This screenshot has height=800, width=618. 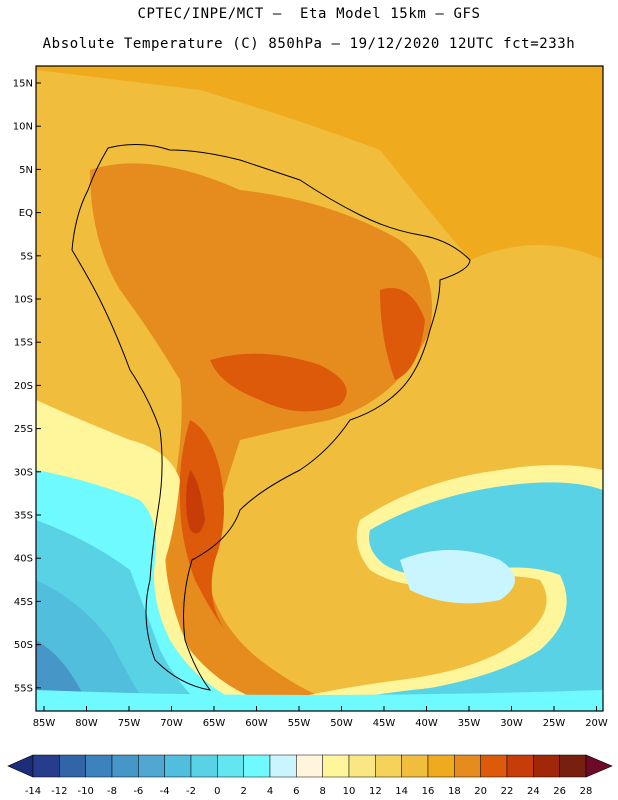 I want to click on longitude-ticks, so click(x=320, y=708).